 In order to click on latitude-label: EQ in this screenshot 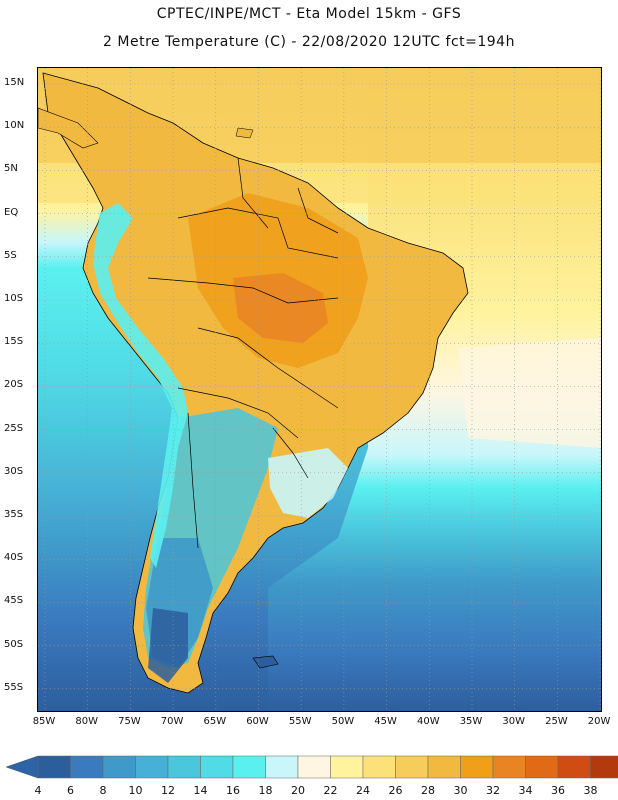, I will do `click(11, 212)`.